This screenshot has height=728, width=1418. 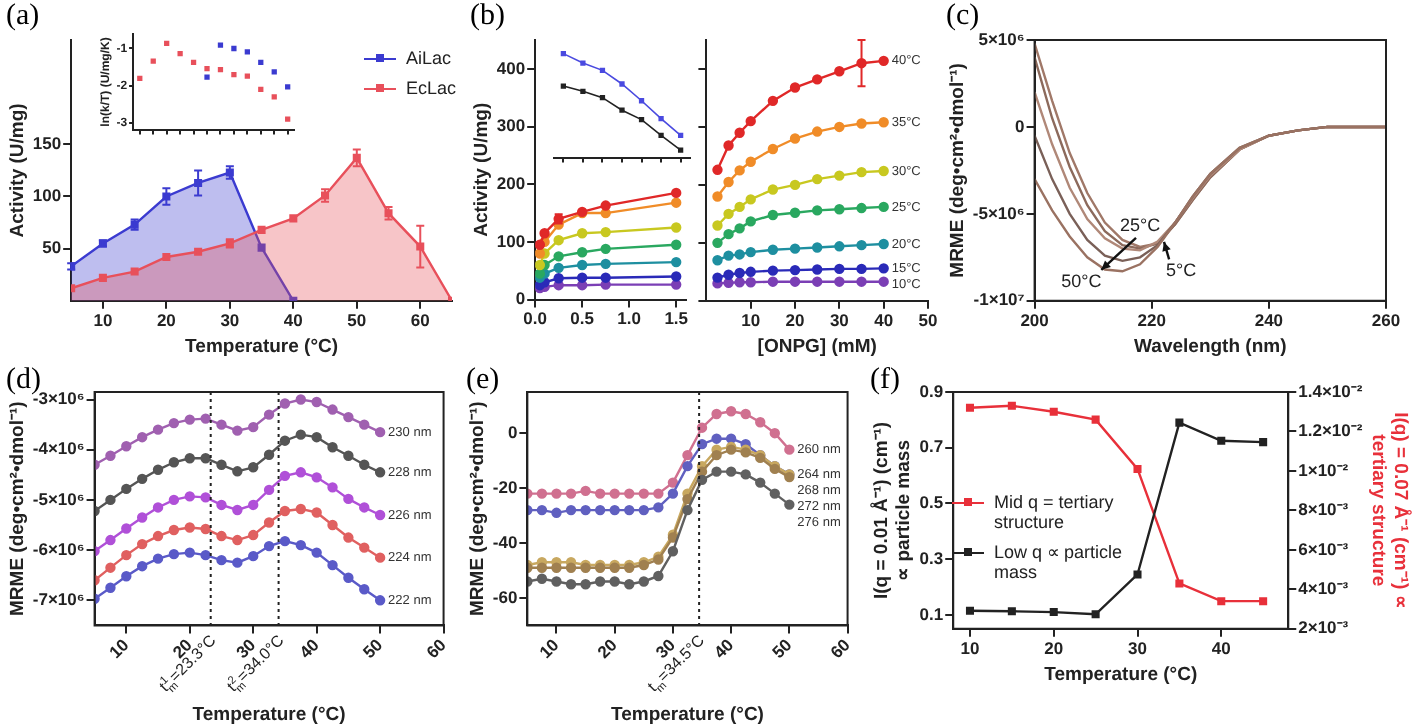 What do you see at coordinates (676, 318) in the screenshot?
I see `x-tick-label: 1.5` at bounding box center [676, 318].